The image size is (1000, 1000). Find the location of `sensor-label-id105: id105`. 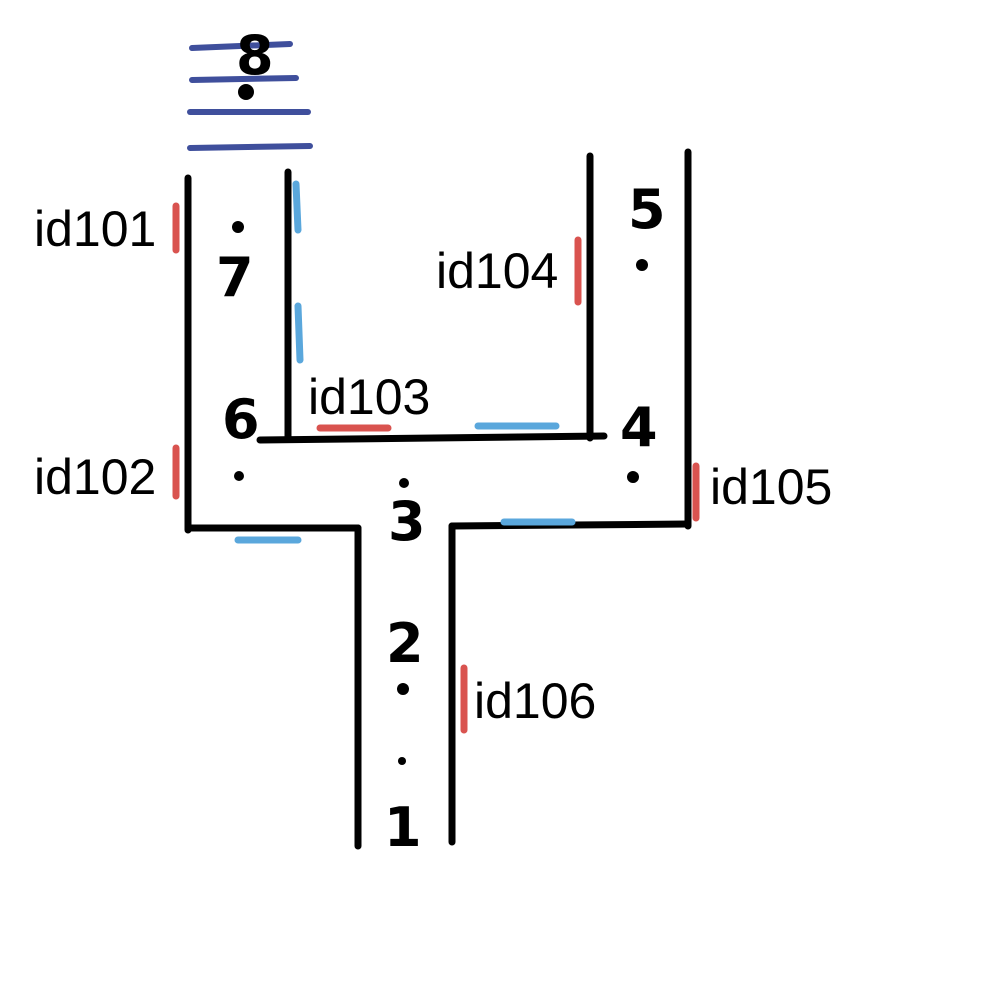

sensor-label-id105: id105 is located at coordinates (771, 487).